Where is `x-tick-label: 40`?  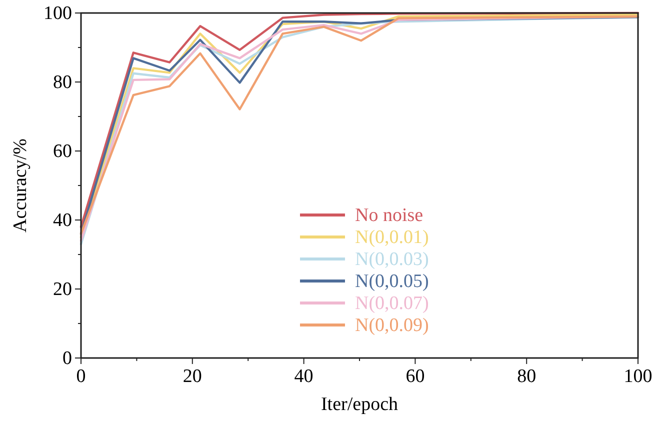 x-tick-label: 40 is located at coordinates (304, 376).